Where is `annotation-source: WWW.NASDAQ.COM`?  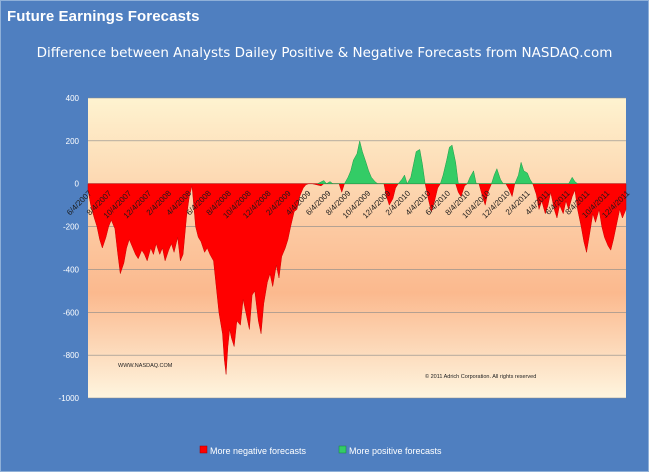
annotation-source: WWW.NASDAQ.COM is located at coordinates (145, 366).